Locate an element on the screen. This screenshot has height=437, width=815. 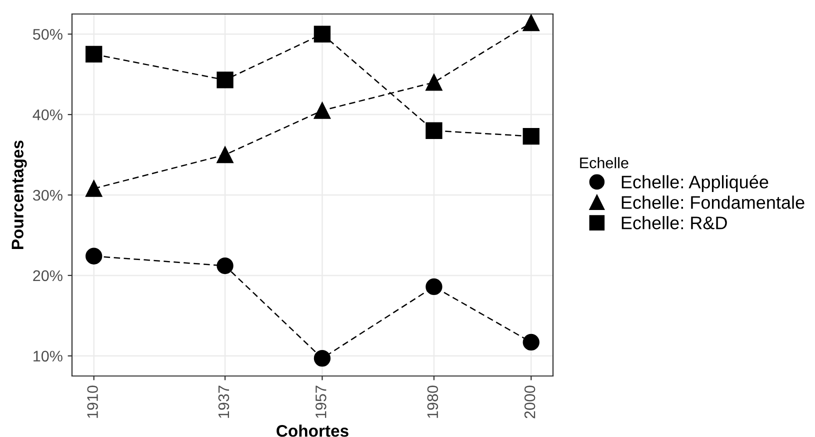
y-tick-label: 10% is located at coordinates (48, 356).